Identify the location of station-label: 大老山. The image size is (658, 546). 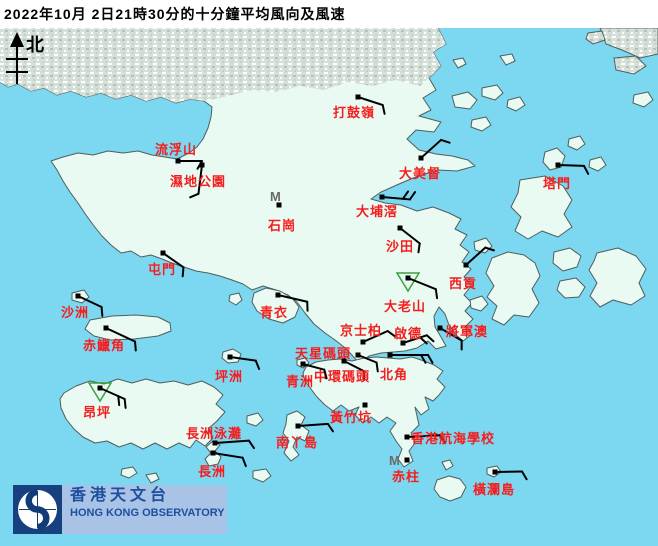
(405, 306).